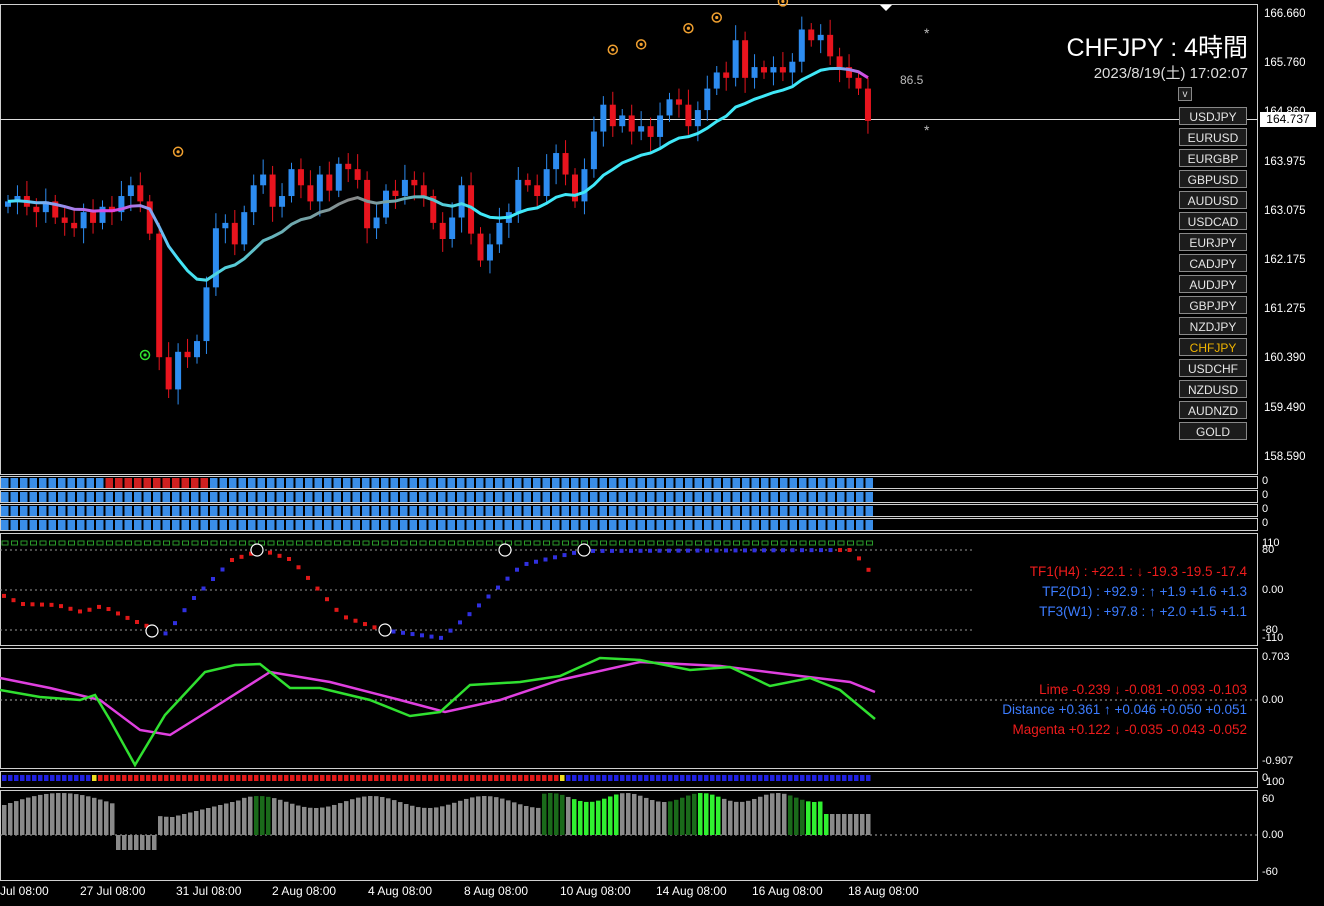 This screenshot has height=906, width=1324. Describe the element at coordinates (1213, 305) in the screenshot. I see `symbol-button-gbpjpy: GBPJPY` at that location.